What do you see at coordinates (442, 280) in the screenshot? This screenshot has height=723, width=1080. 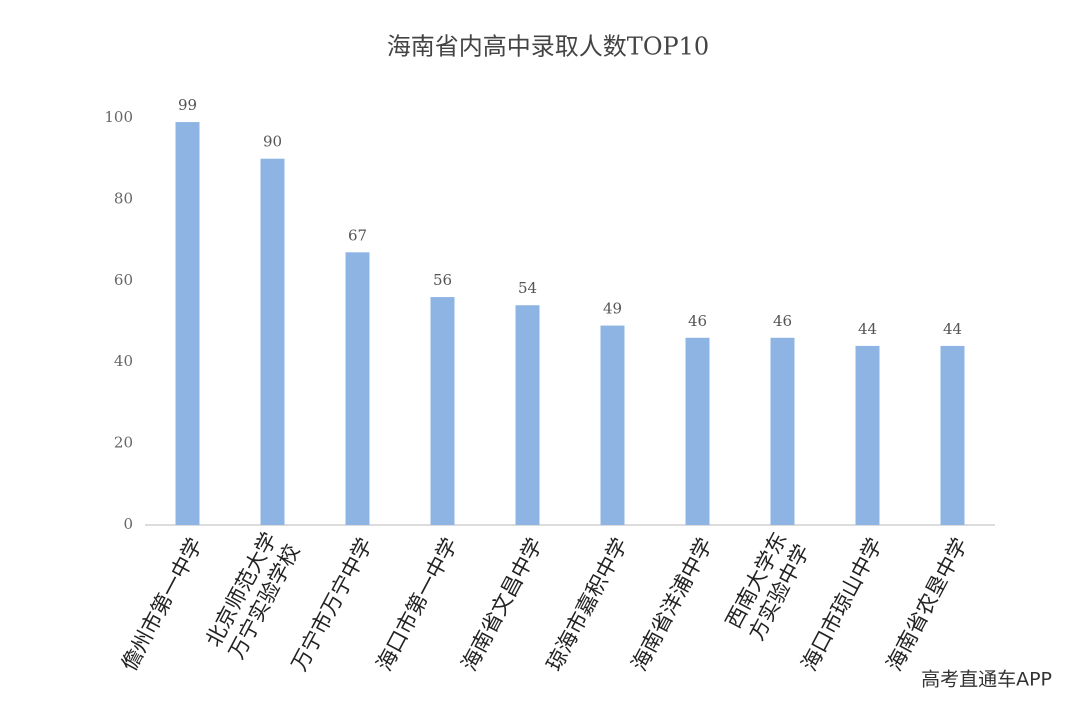 I see `value-label: 56` at bounding box center [442, 280].